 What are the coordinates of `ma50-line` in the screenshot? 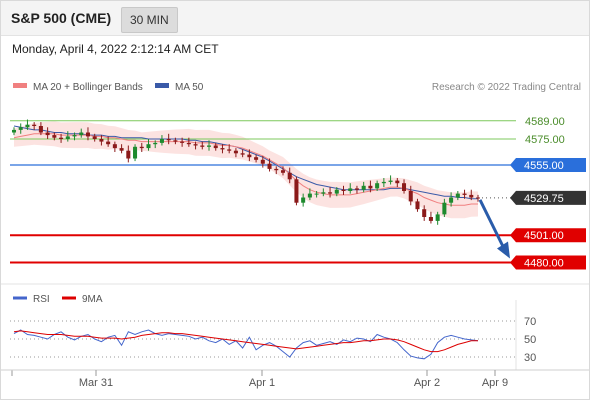 It's located at (245, 162).